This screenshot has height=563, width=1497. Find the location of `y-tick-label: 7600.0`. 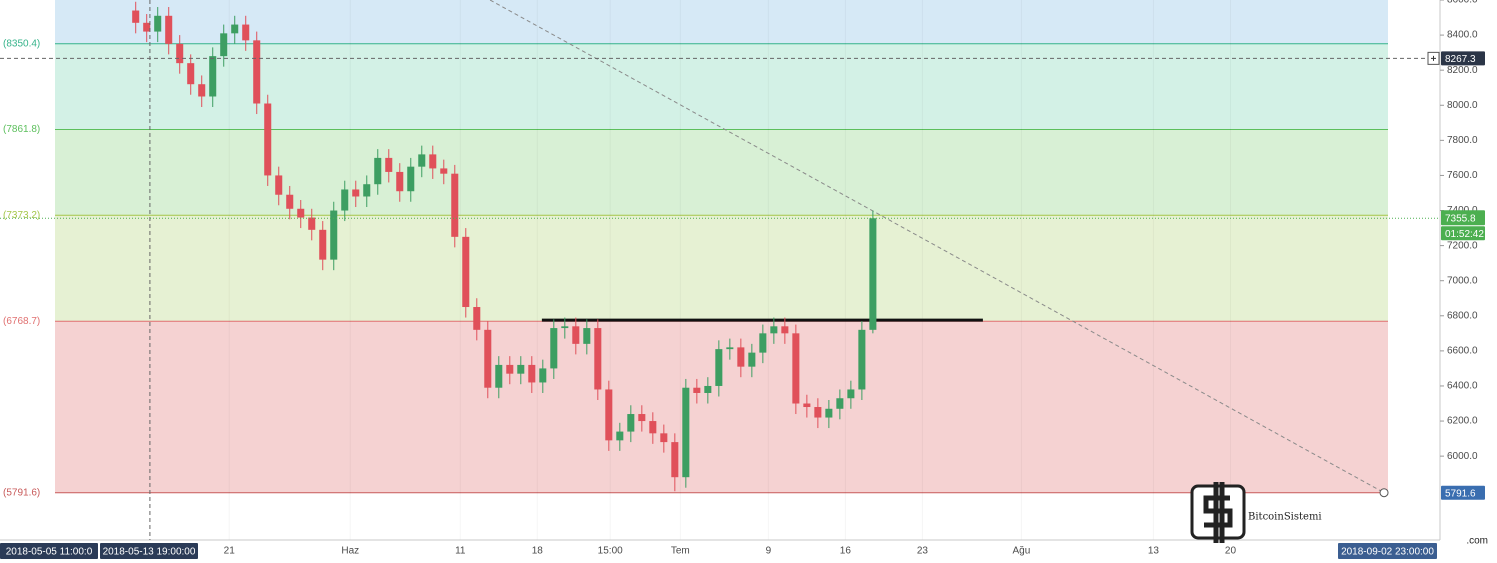

y-tick-label: 7600.0 is located at coordinates (1462, 175).